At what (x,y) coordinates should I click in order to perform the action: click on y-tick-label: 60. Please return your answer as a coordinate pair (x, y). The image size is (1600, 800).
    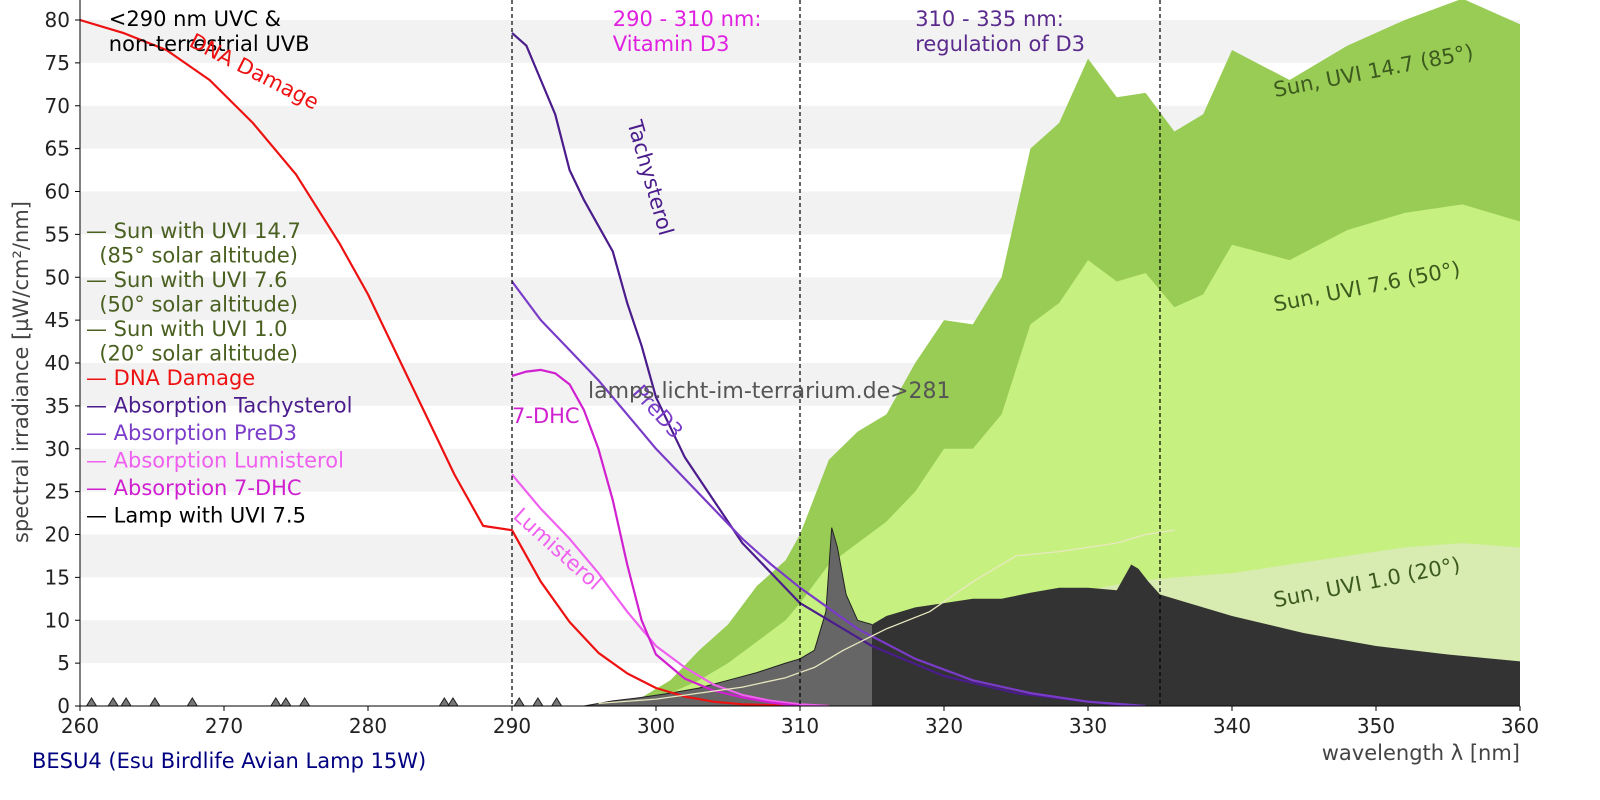
    Looking at the image, I should click on (57, 192).